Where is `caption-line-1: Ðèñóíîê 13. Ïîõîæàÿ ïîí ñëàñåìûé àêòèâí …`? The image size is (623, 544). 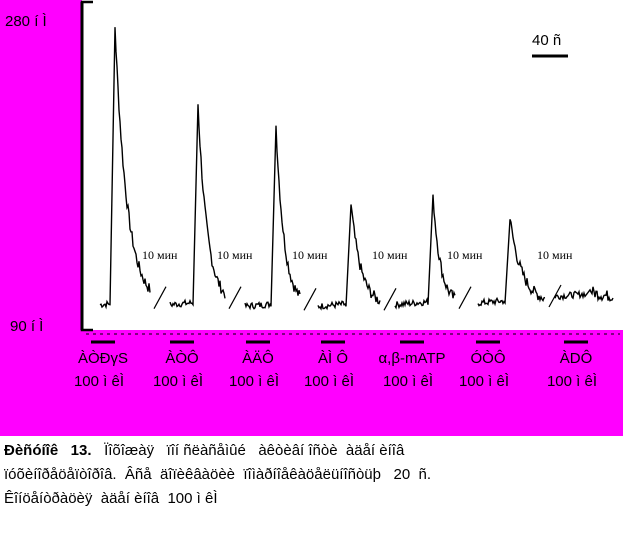
caption-line-1: Ðèñóíîê 13. Ïîõîæàÿ ïîí ñëàñåìûé àêòèâí … is located at coordinates (311, 451).